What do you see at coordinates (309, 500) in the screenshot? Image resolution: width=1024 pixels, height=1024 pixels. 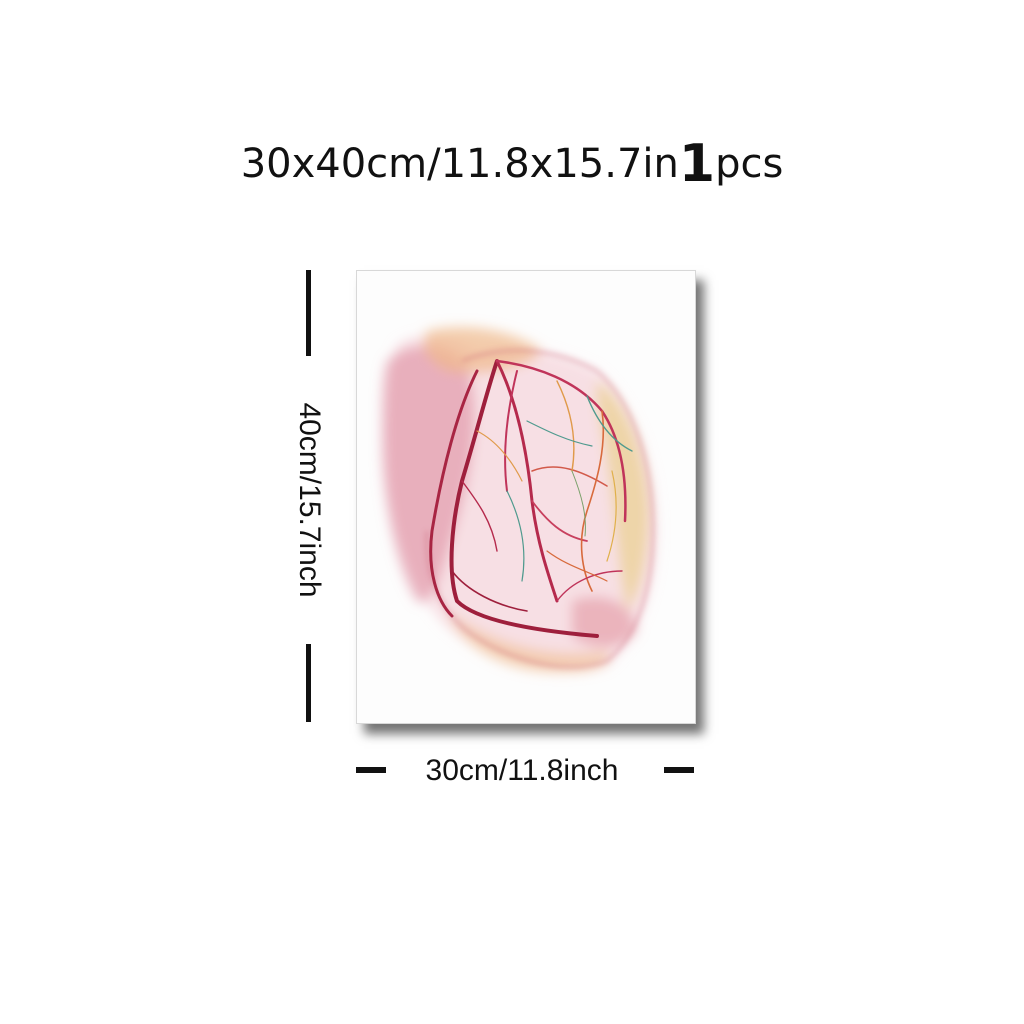 I see `height-dimension-label: 40cm/15.7inch` at bounding box center [309, 500].